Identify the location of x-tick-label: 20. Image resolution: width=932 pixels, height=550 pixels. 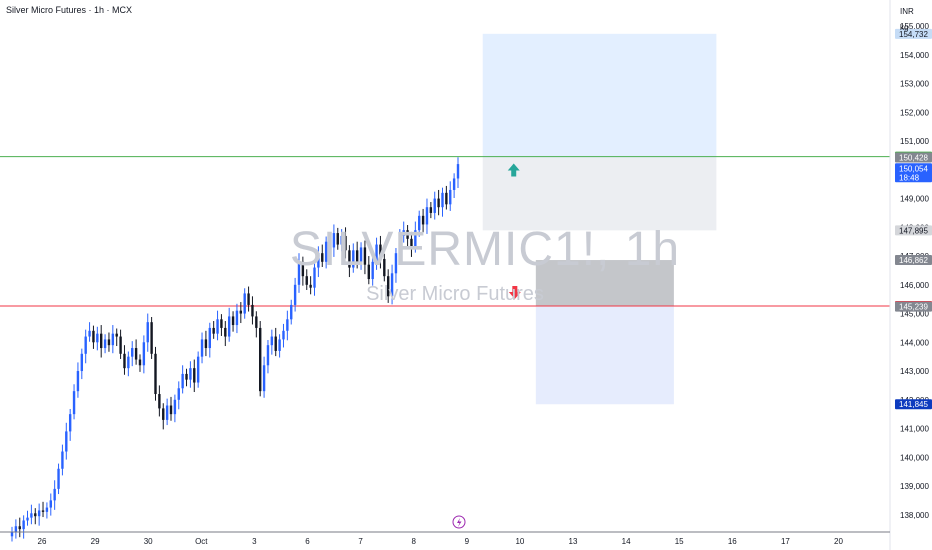
(838, 541).